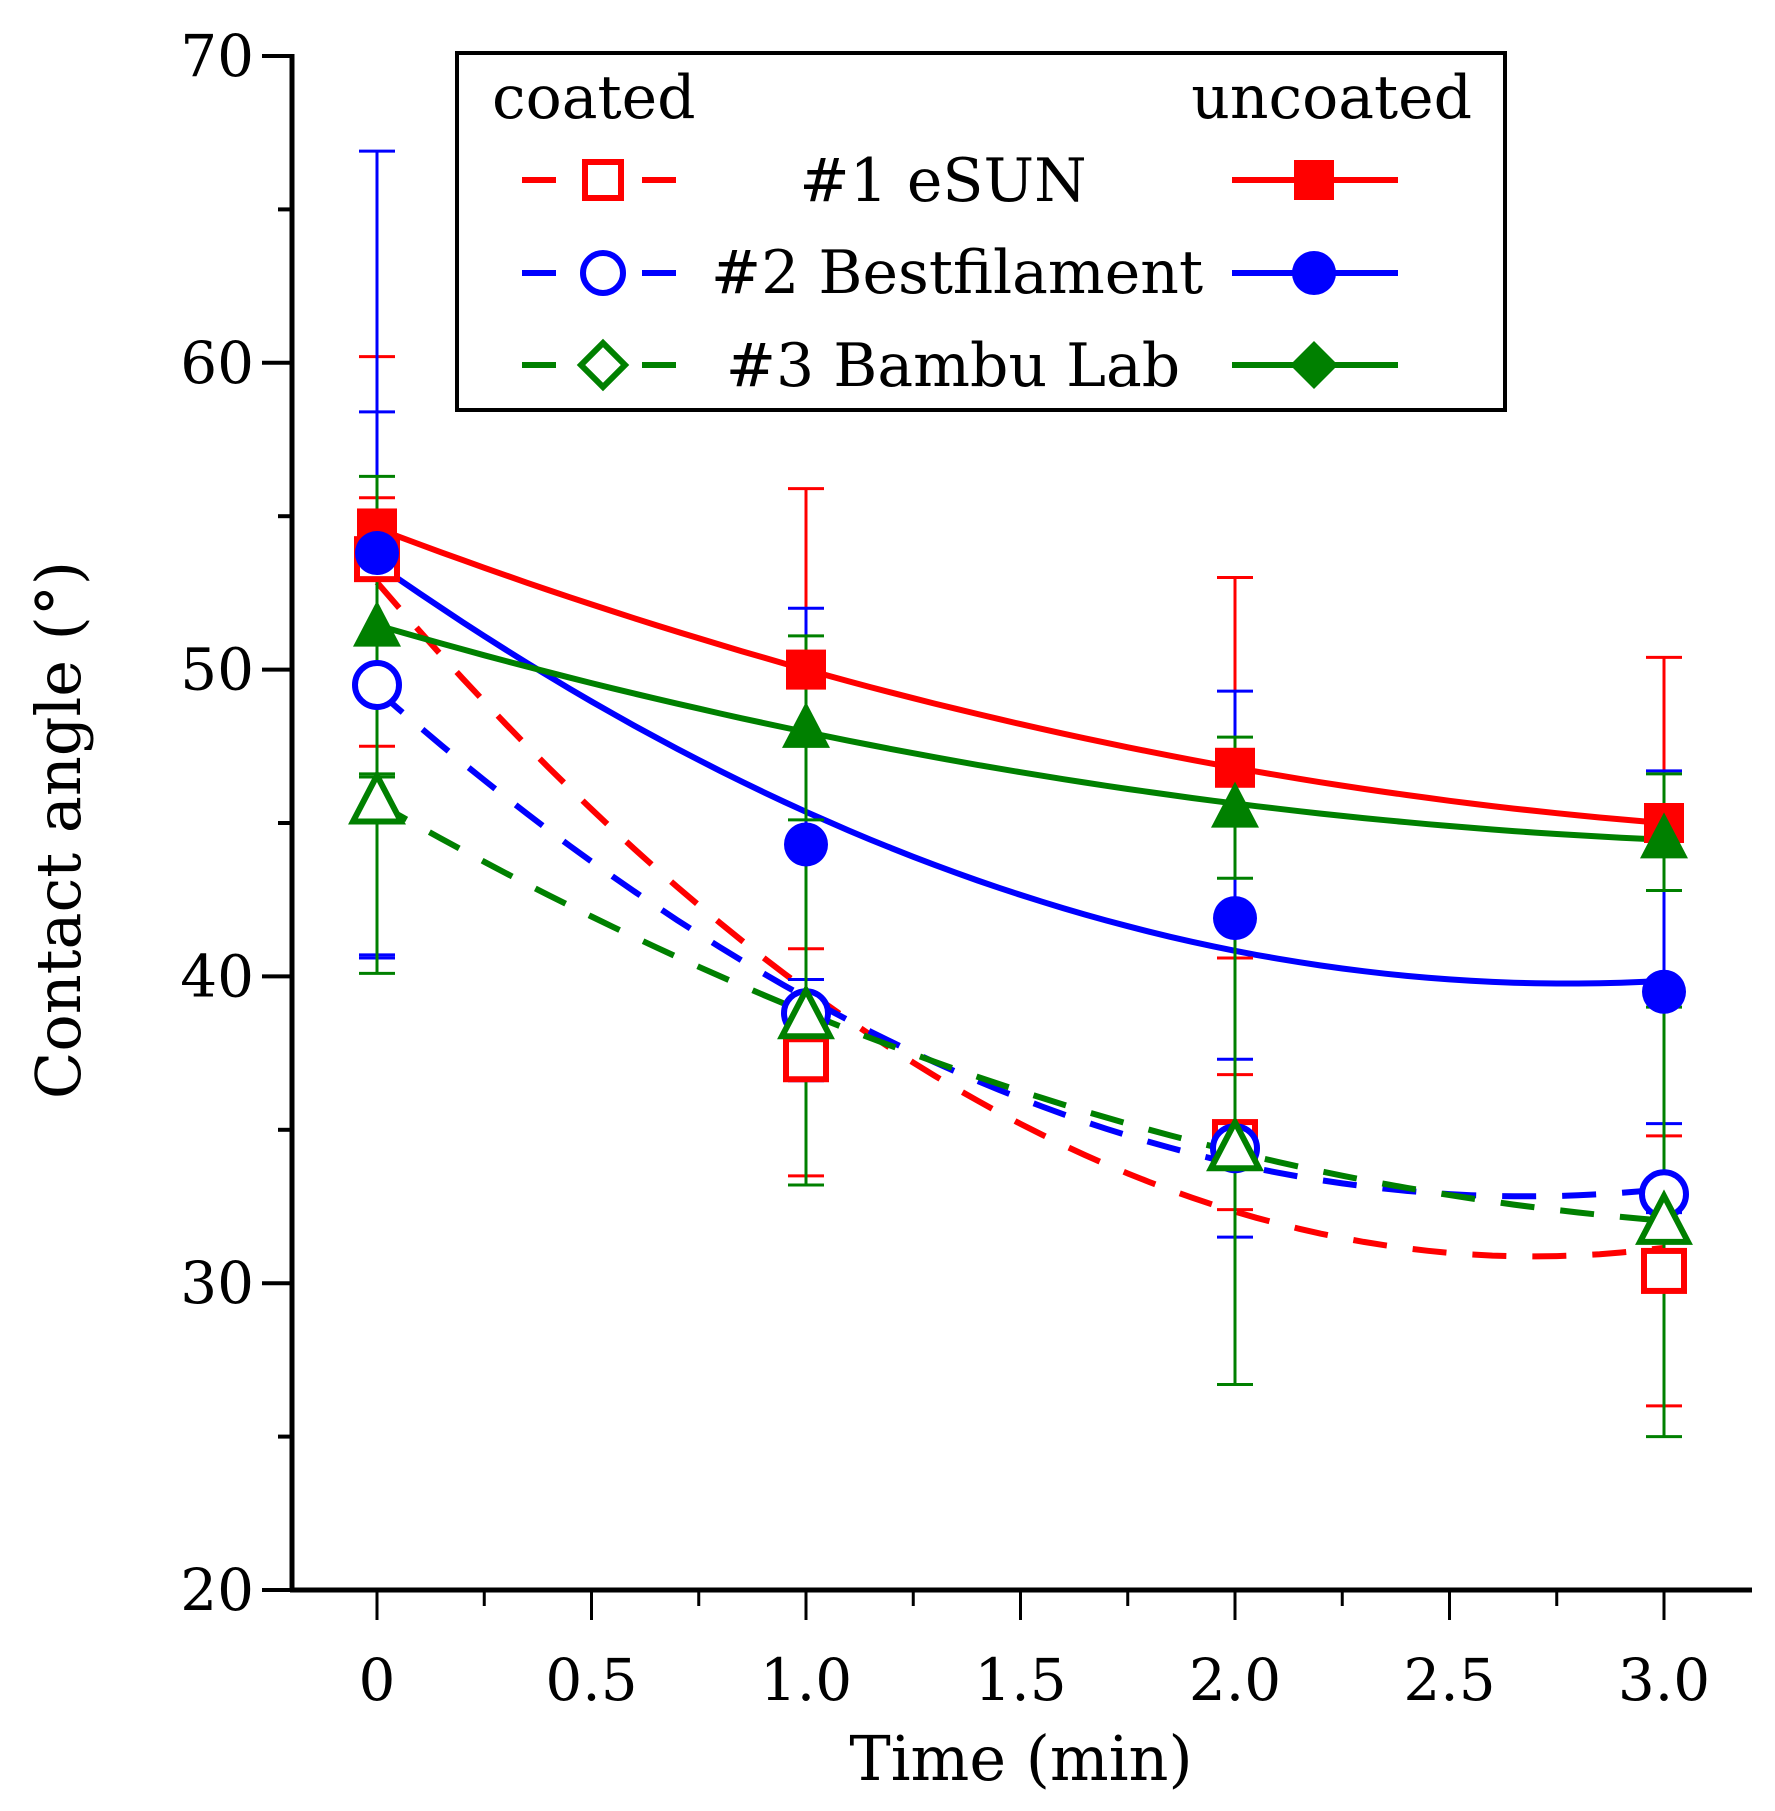  Describe the element at coordinates (217, 56) in the screenshot. I see `y-tick-label: 70` at that location.